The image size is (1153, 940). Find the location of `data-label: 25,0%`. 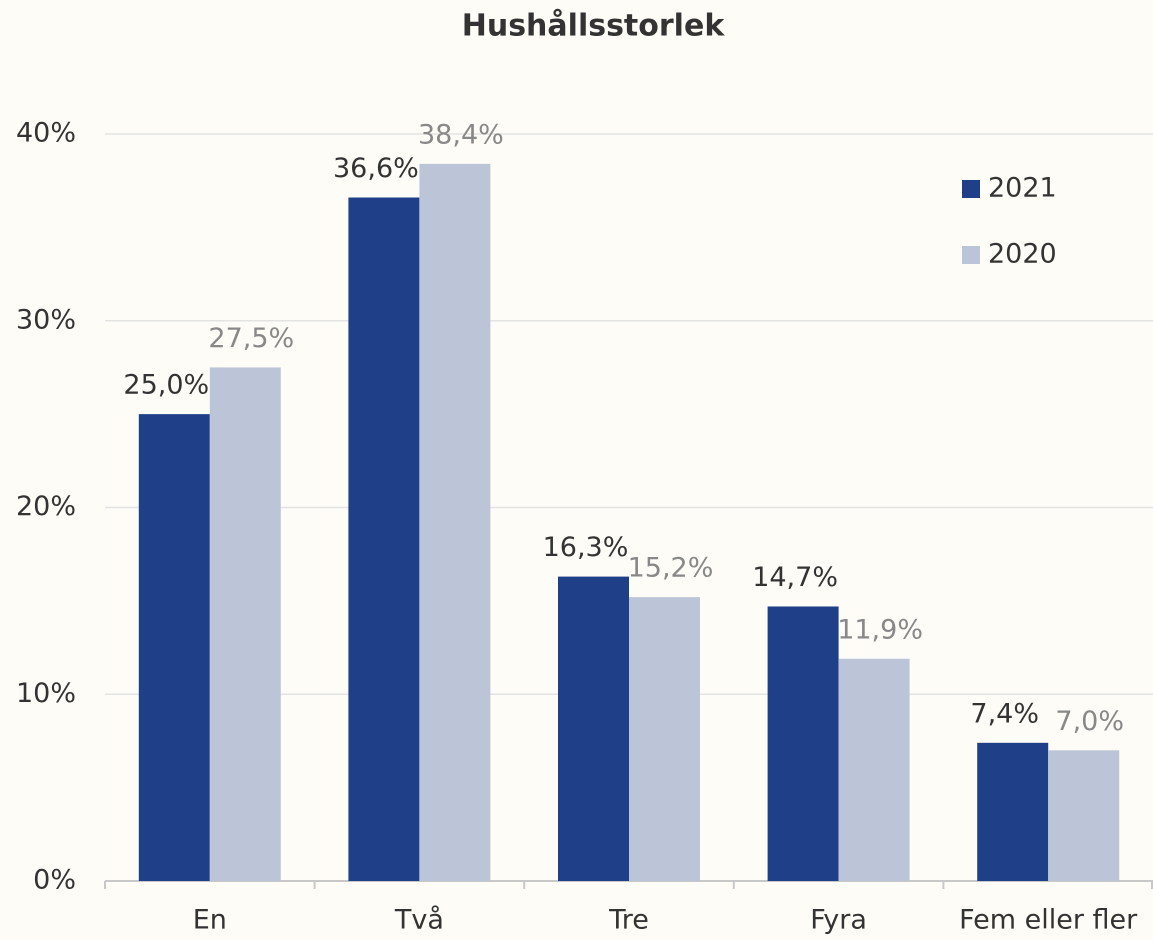

data-label: 25,0% is located at coordinates (166, 385).